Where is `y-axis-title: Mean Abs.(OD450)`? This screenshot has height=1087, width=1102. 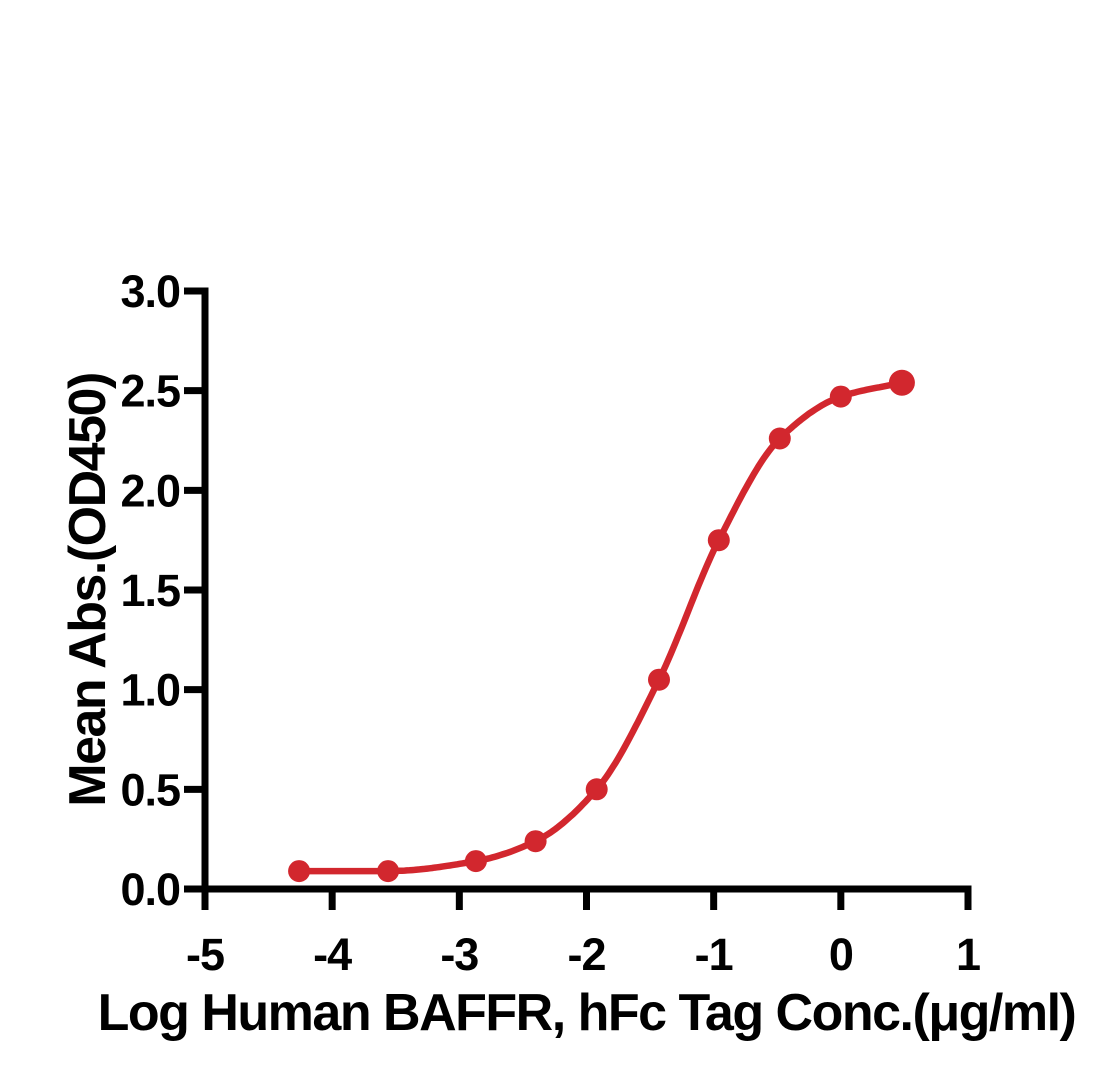 y-axis-title: Mean Abs.(OD450) is located at coordinates (88, 590).